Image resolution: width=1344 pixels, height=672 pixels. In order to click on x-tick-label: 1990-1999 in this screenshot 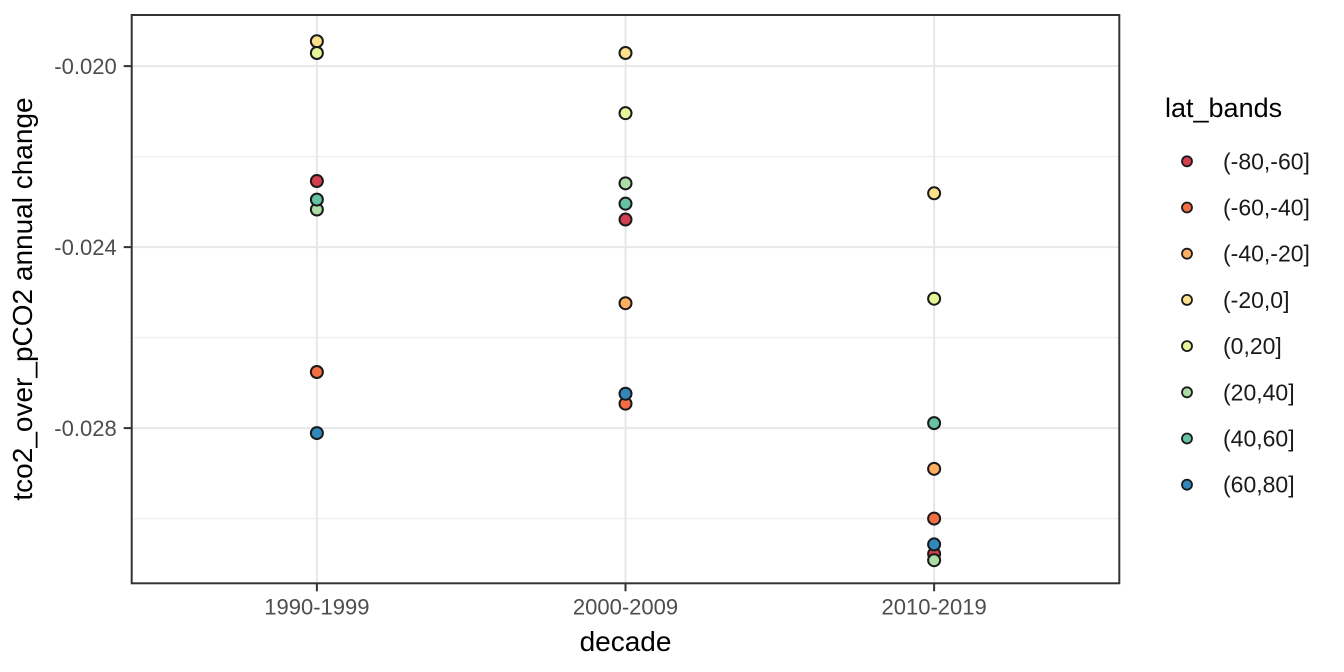, I will do `click(316, 606)`.